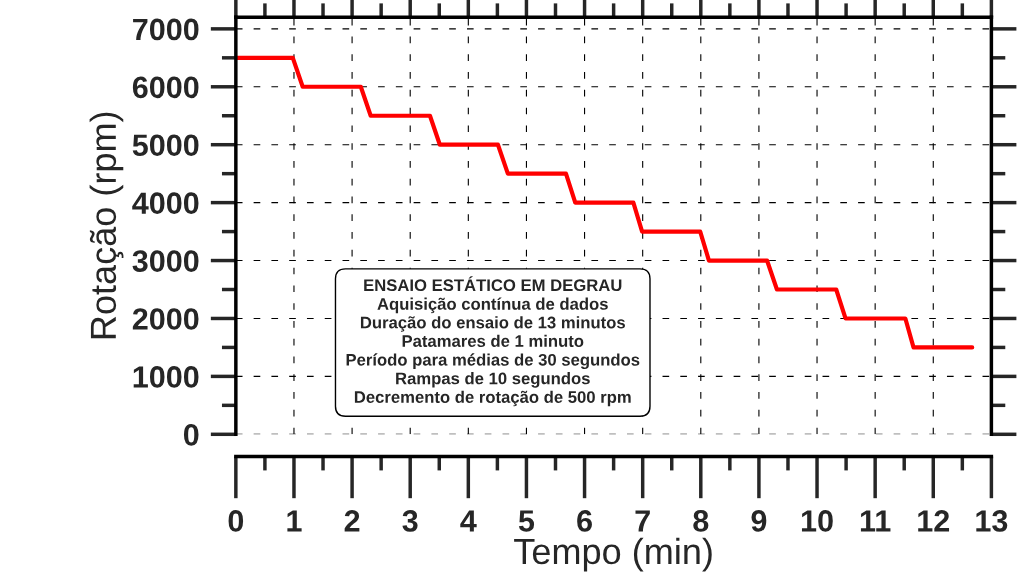 Image resolution: width=1021 pixels, height=576 pixels. I want to click on y-tick-label: 2000, so click(165, 319).